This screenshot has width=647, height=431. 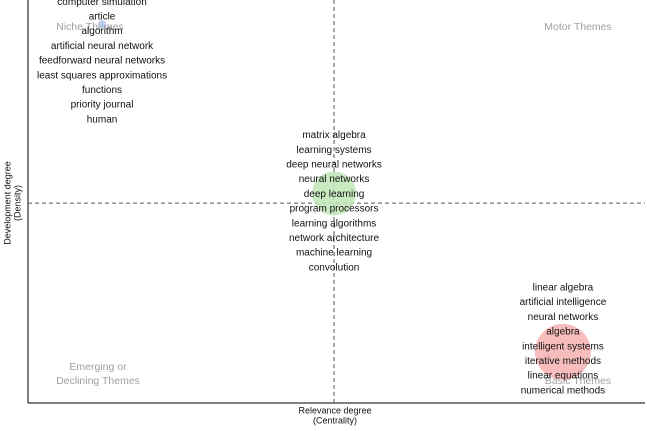 I want to click on quadrant-label: Declining Themes, so click(x=98, y=381).